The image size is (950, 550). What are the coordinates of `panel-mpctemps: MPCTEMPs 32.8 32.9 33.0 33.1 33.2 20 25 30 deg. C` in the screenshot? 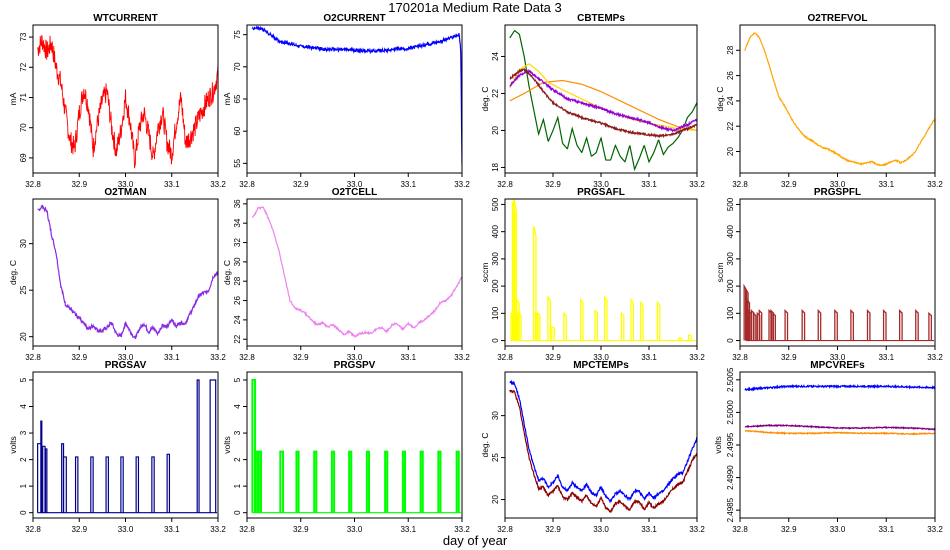 It's located at (592, 447).